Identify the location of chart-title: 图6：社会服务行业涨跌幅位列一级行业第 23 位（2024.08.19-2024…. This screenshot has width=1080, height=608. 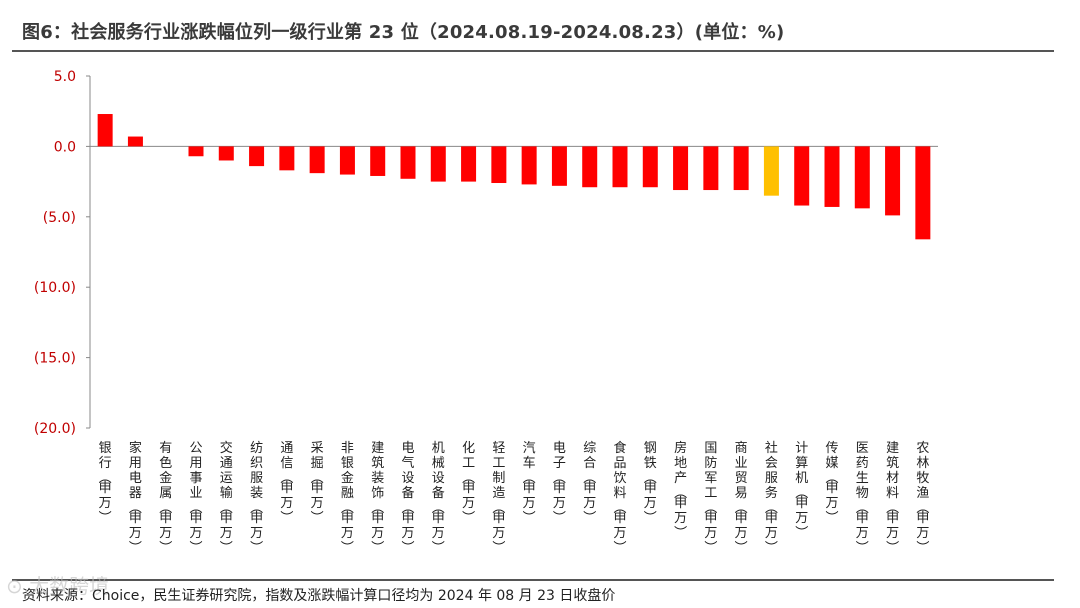
(403, 32).